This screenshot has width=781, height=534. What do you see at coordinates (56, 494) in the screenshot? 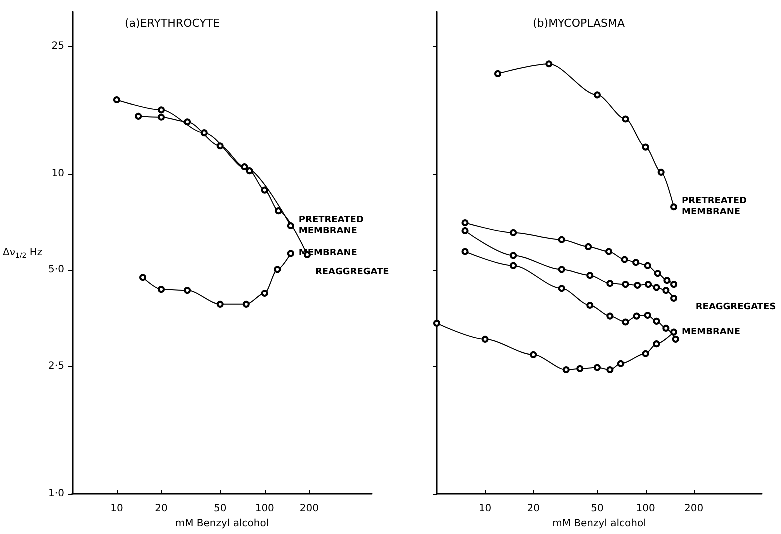
I see `y-tick-label: 1·0` at bounding box center [56, 494].